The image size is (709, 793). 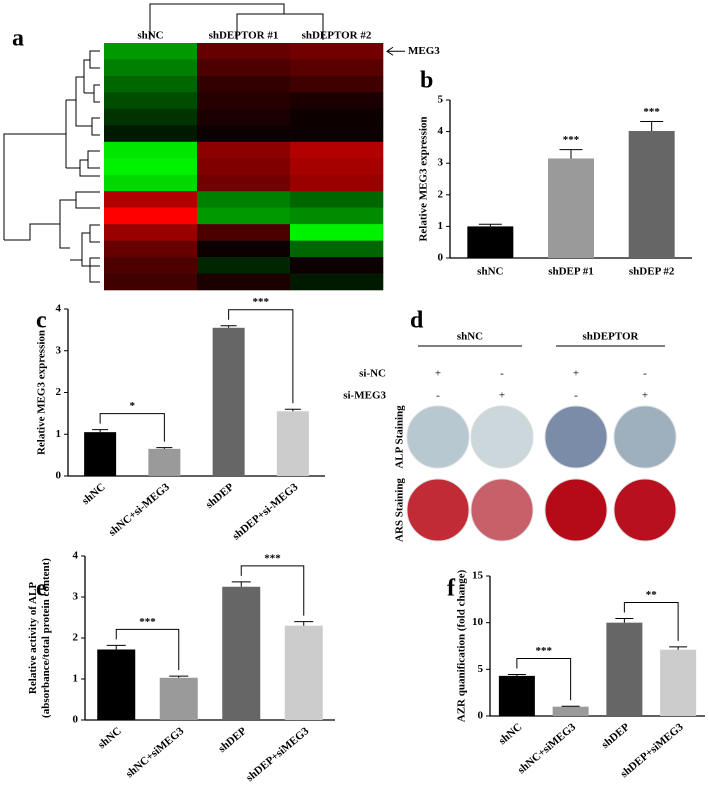 What do you see at coordinates (244, 36) in the screenshot?
I see `column-label: shDEPTOR #1` at bounding box center [244, 36].